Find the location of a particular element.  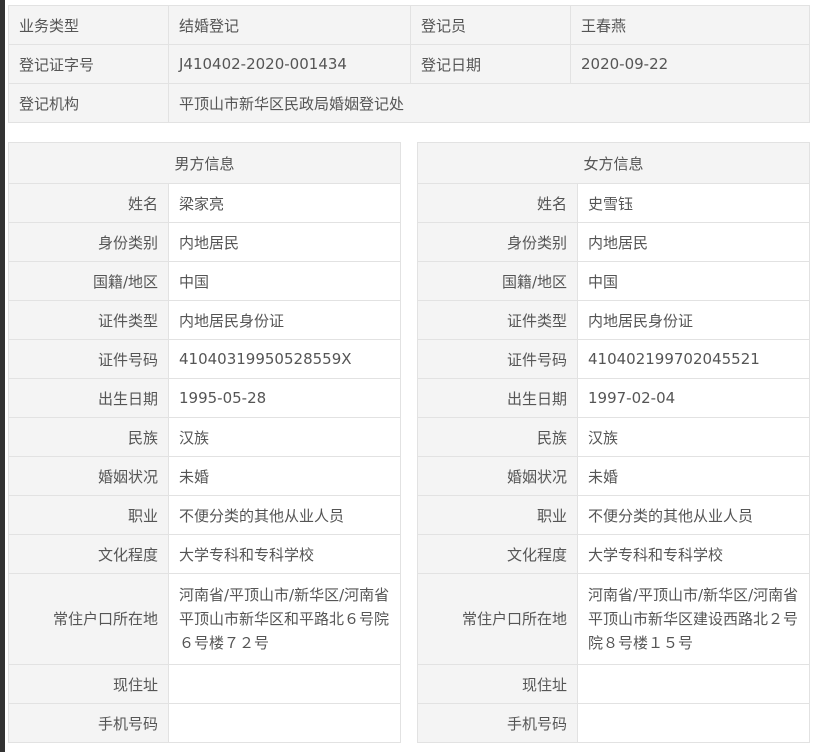

table-row: 姓名 梁家亮 is located at coordinates (204, 203).